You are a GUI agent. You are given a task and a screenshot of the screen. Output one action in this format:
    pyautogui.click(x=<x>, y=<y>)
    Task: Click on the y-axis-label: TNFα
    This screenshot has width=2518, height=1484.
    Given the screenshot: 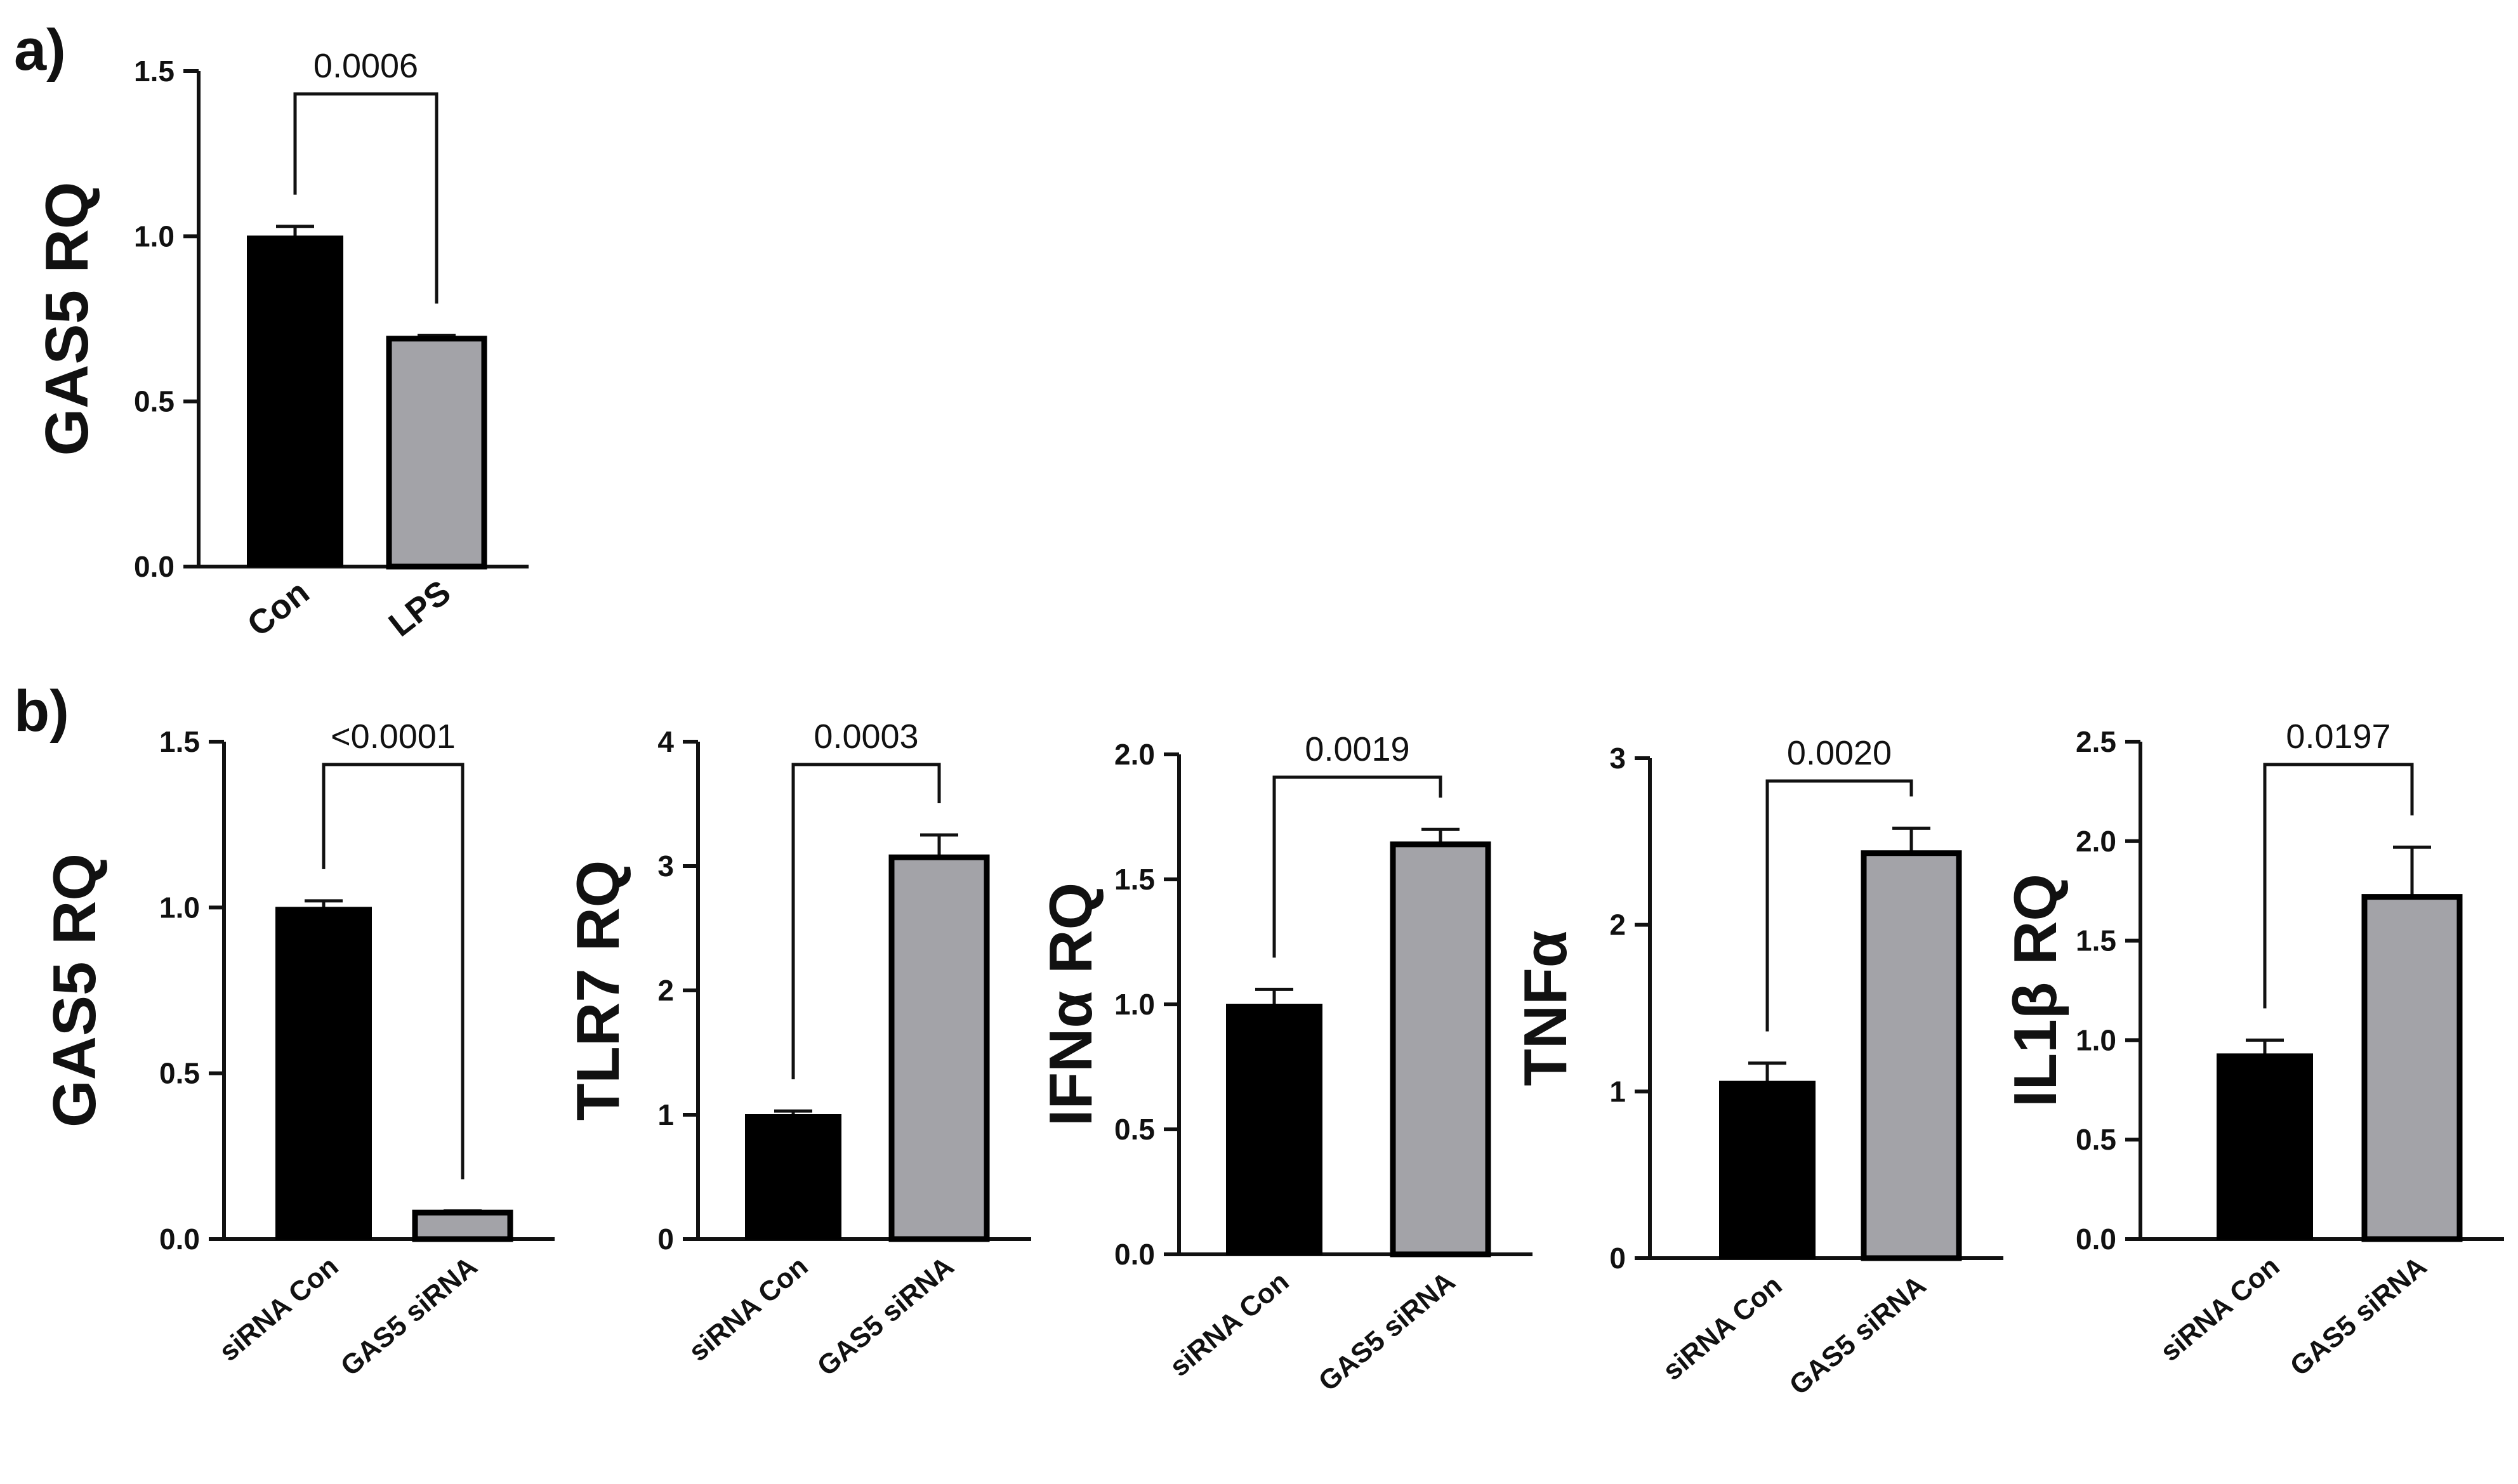 What is the action you would take?
    pyautogui.click(x=1545, y=1008)
    